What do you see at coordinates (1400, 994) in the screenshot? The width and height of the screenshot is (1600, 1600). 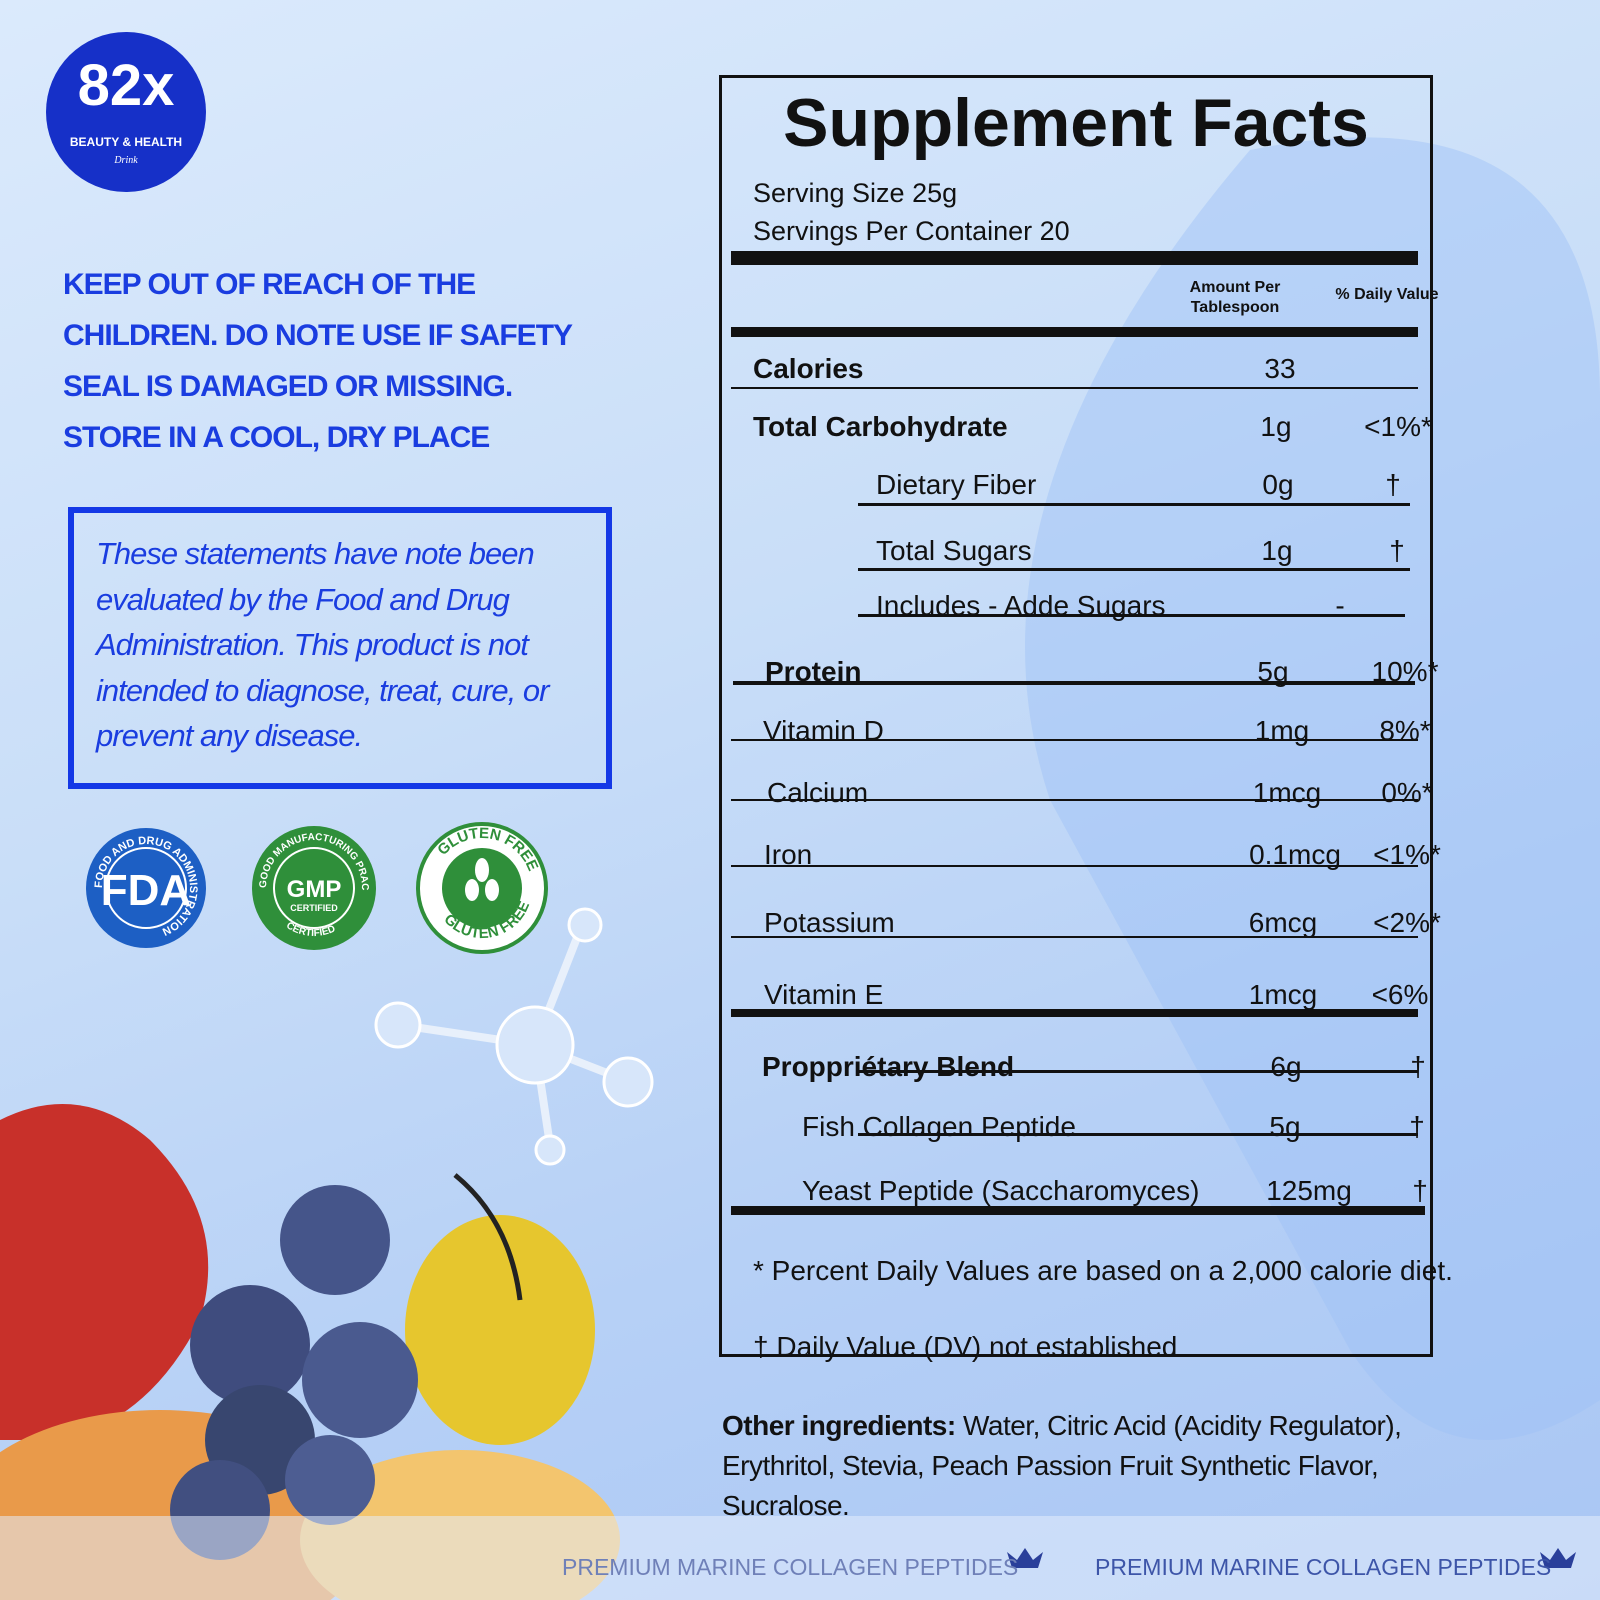 I see `row-daily-value: <6%` at bounding box center [1400, 994].